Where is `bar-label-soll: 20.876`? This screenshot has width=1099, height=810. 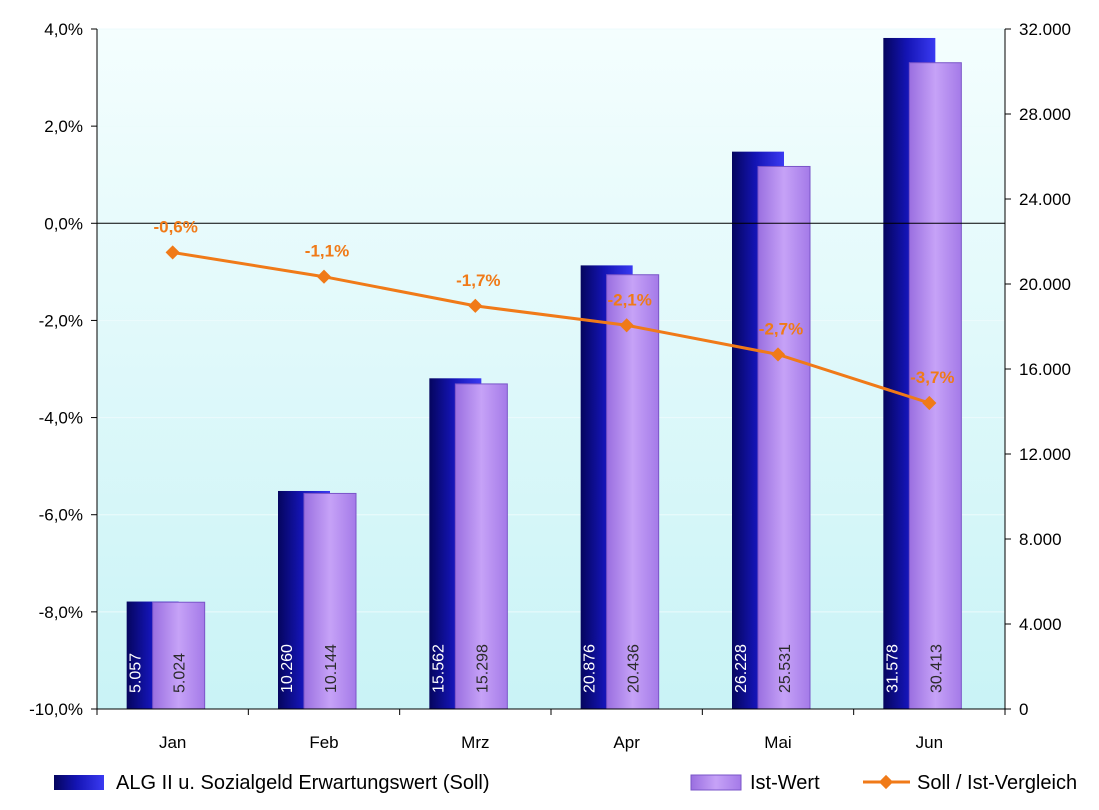
bar-label-soll: 20.876 is located at coordinates (590, 668).